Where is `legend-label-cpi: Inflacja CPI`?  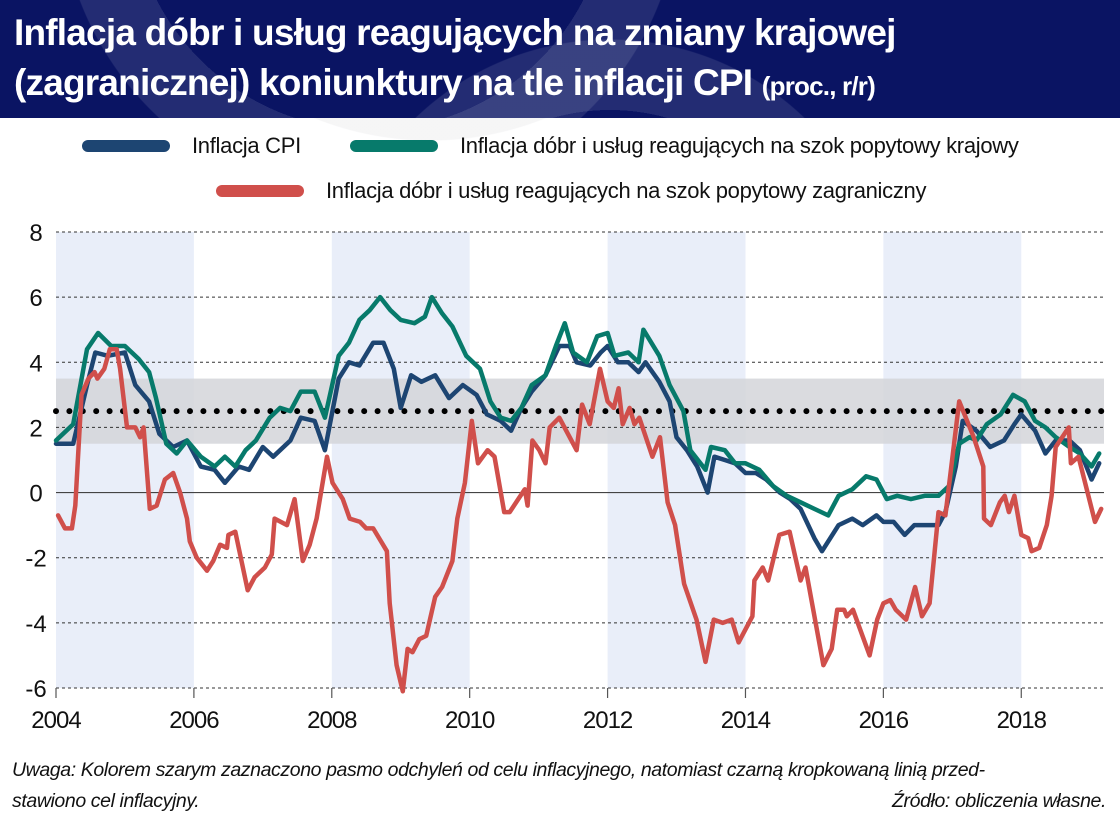 legend-label-cpi: Inflacja CPI is located at coordinates (246, 145).